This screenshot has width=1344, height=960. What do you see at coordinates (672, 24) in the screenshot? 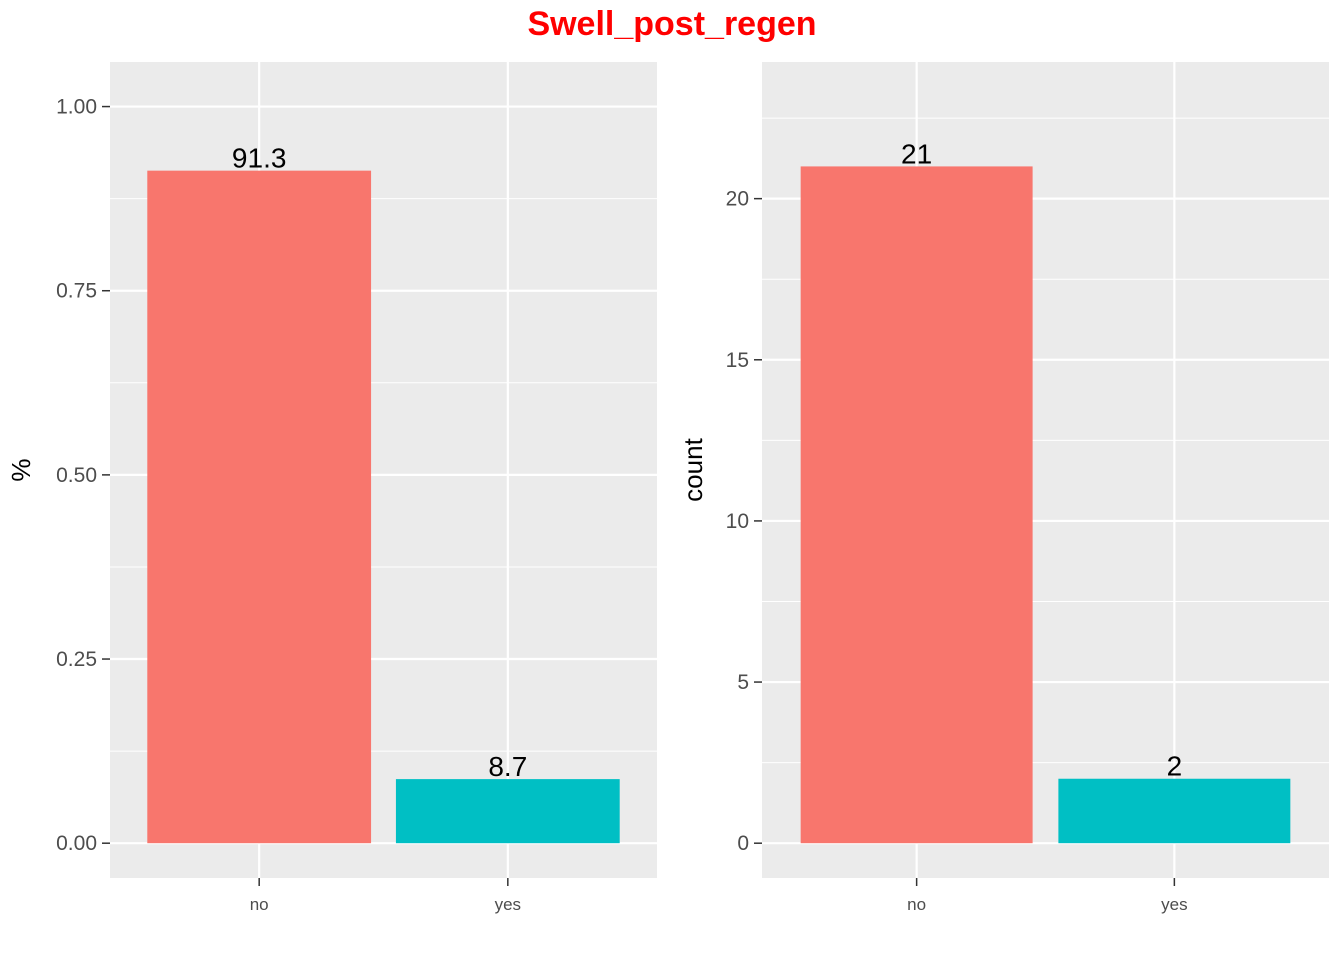
I see `chart-title: Swell_post_regen` at bounding box center [672, 24].